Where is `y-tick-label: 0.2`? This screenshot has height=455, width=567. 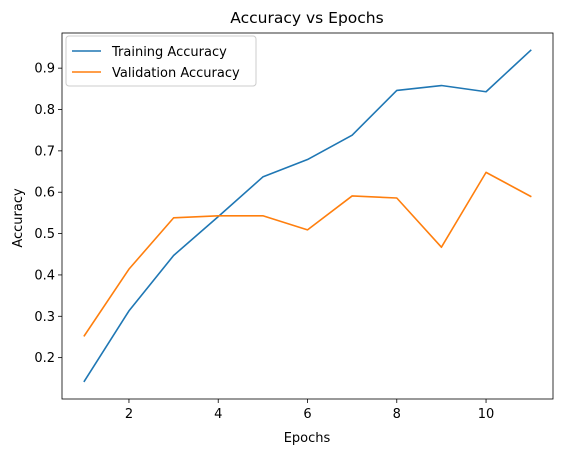 y-tick-label: 0.2 is located at coordinates (44, 358).